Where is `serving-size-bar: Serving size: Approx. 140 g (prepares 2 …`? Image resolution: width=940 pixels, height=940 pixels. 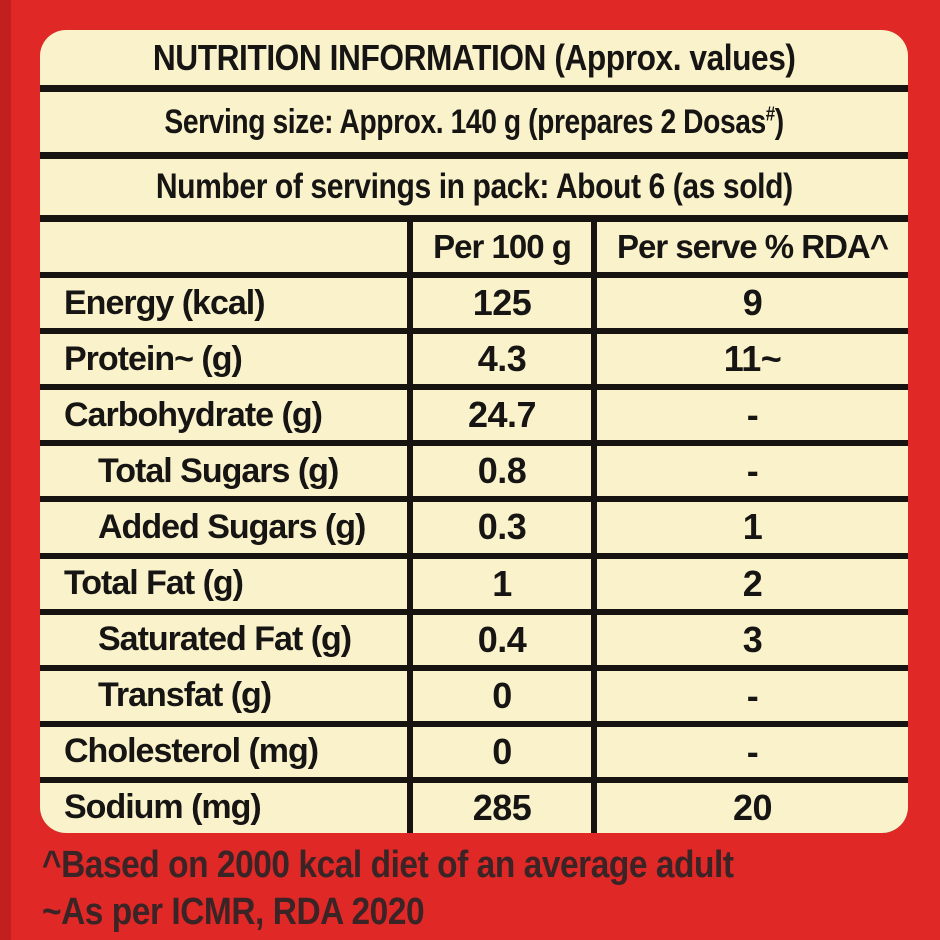 serving-size-bar: Serving size: Approx. 140 g (prepares 2 … is located at coordinates (474, 125).